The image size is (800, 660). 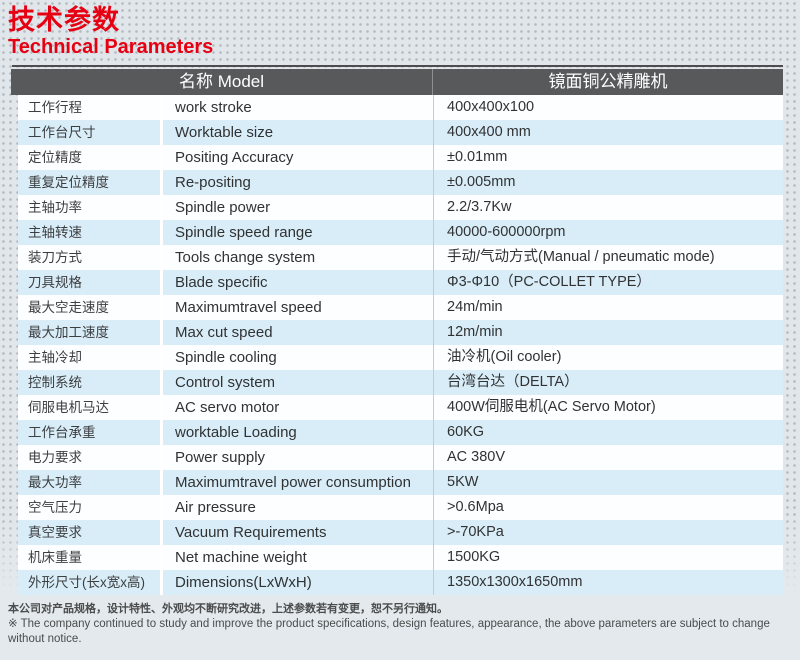 I want to click on param-value: 12m/min, so click(x=608, y=332).